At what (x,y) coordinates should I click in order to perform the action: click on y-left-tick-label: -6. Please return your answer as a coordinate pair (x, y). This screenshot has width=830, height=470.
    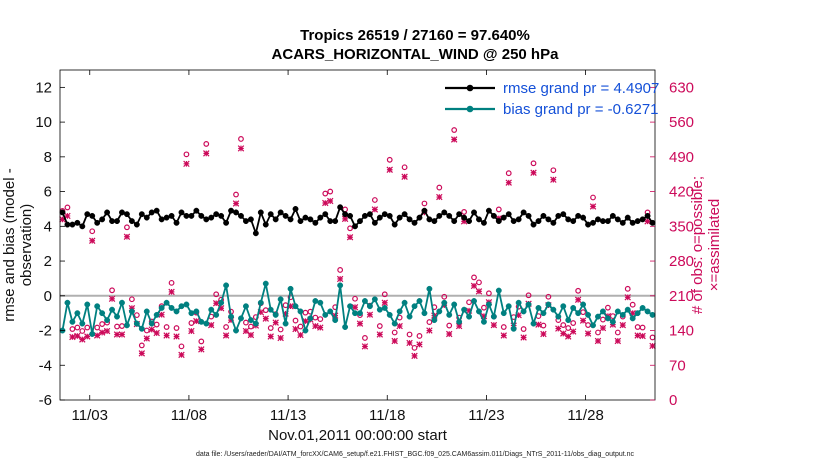
    Looking at the image, I should click on (45, 400).